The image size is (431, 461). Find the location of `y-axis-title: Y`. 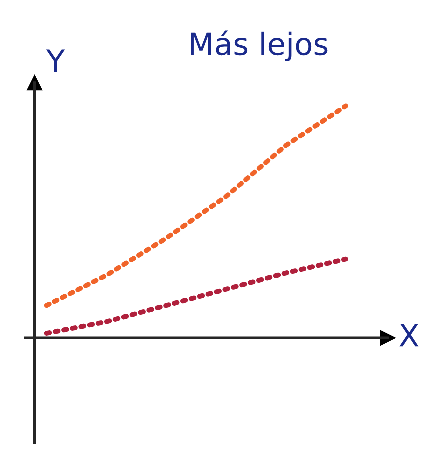

y-axis-title: Y is located at coordinates (56, 61).